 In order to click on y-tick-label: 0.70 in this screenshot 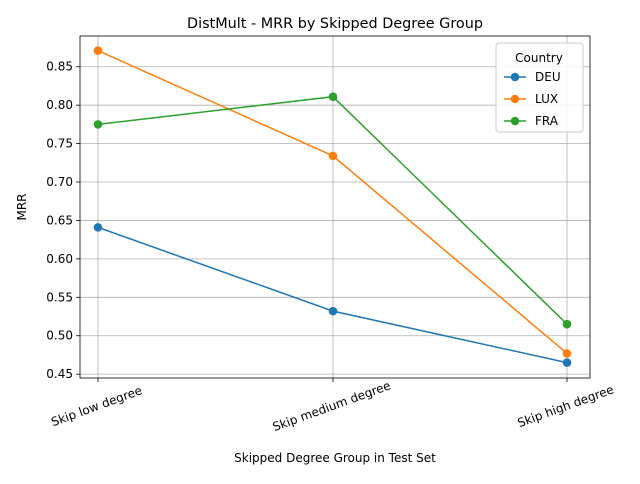, I will do `click(59, 182)`.